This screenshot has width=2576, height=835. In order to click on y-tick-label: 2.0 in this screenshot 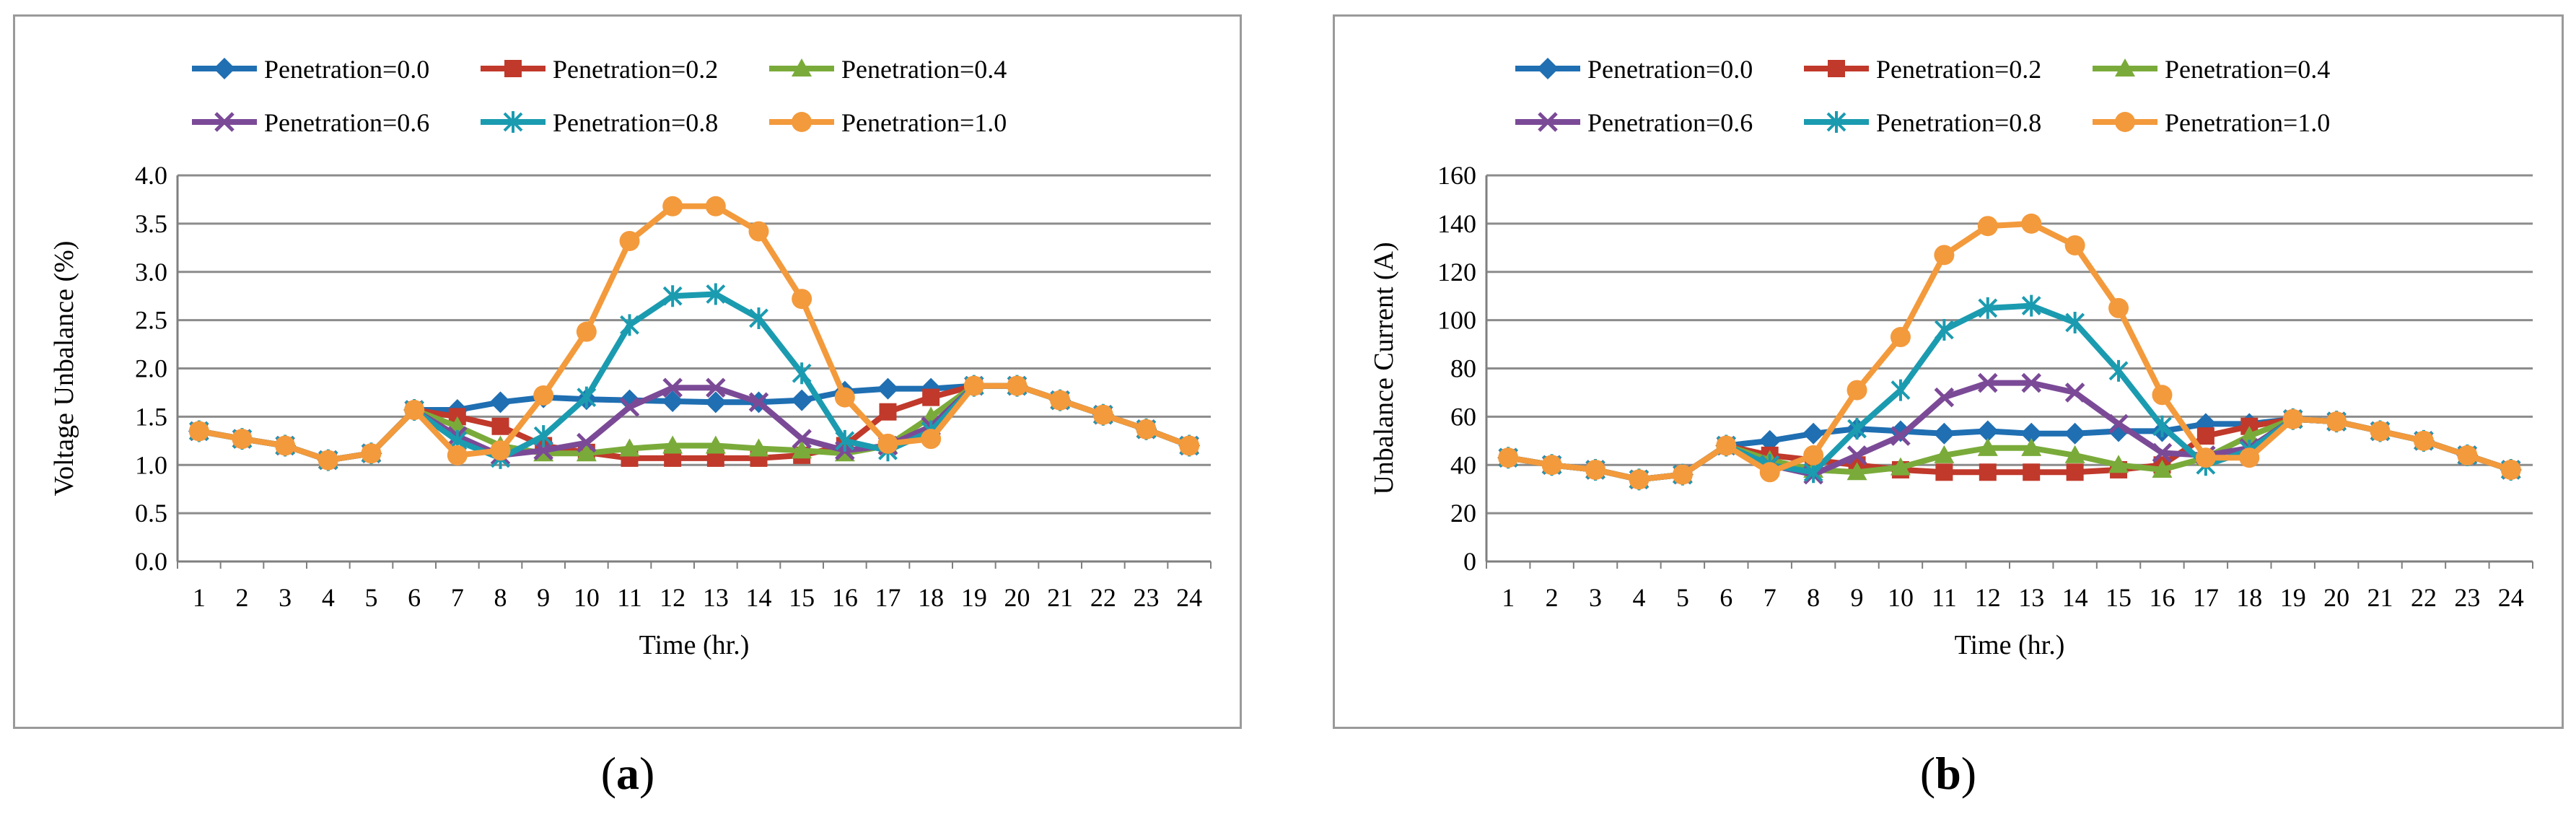, I will do `click(151, 368)`.